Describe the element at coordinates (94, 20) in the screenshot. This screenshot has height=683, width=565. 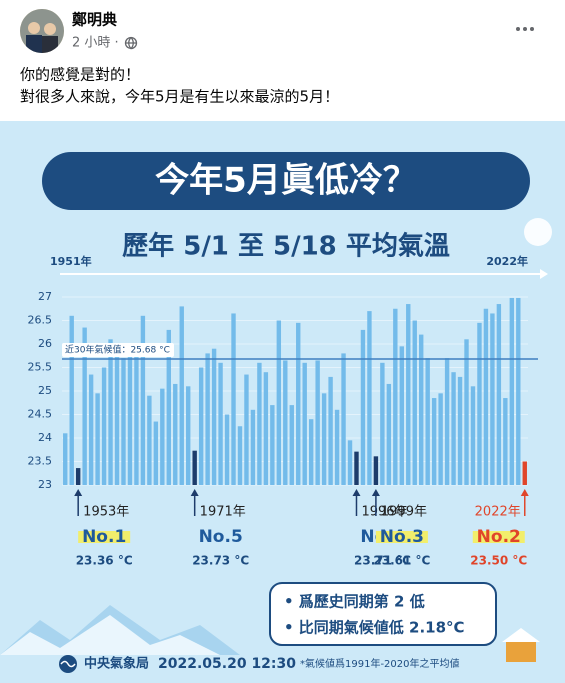
I see `author-name: 鄭明典` at that location.